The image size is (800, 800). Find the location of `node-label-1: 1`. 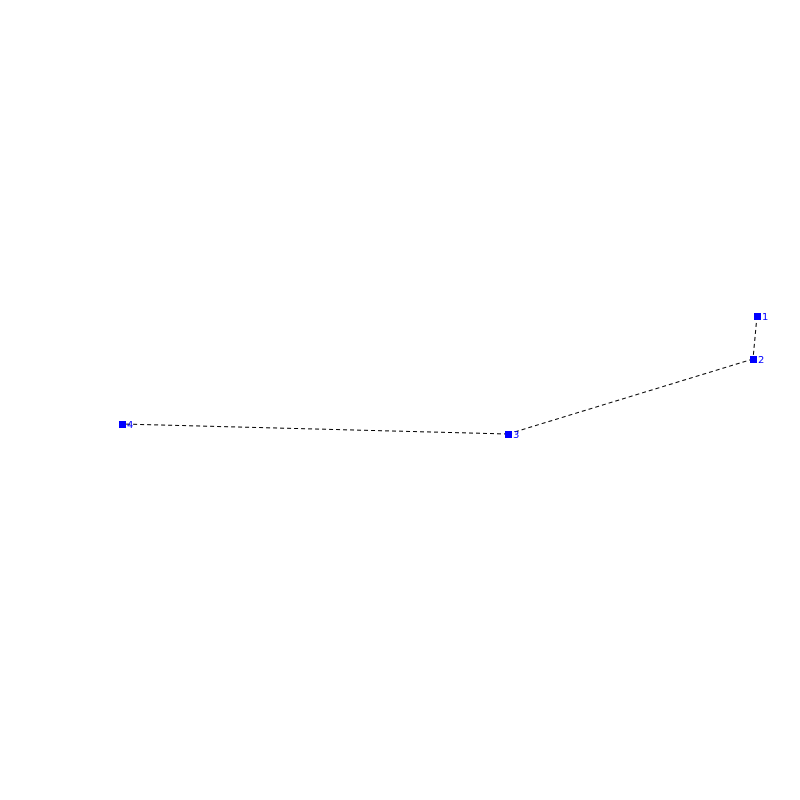

node-label-1: 1 is located at coordinates (765, 317).